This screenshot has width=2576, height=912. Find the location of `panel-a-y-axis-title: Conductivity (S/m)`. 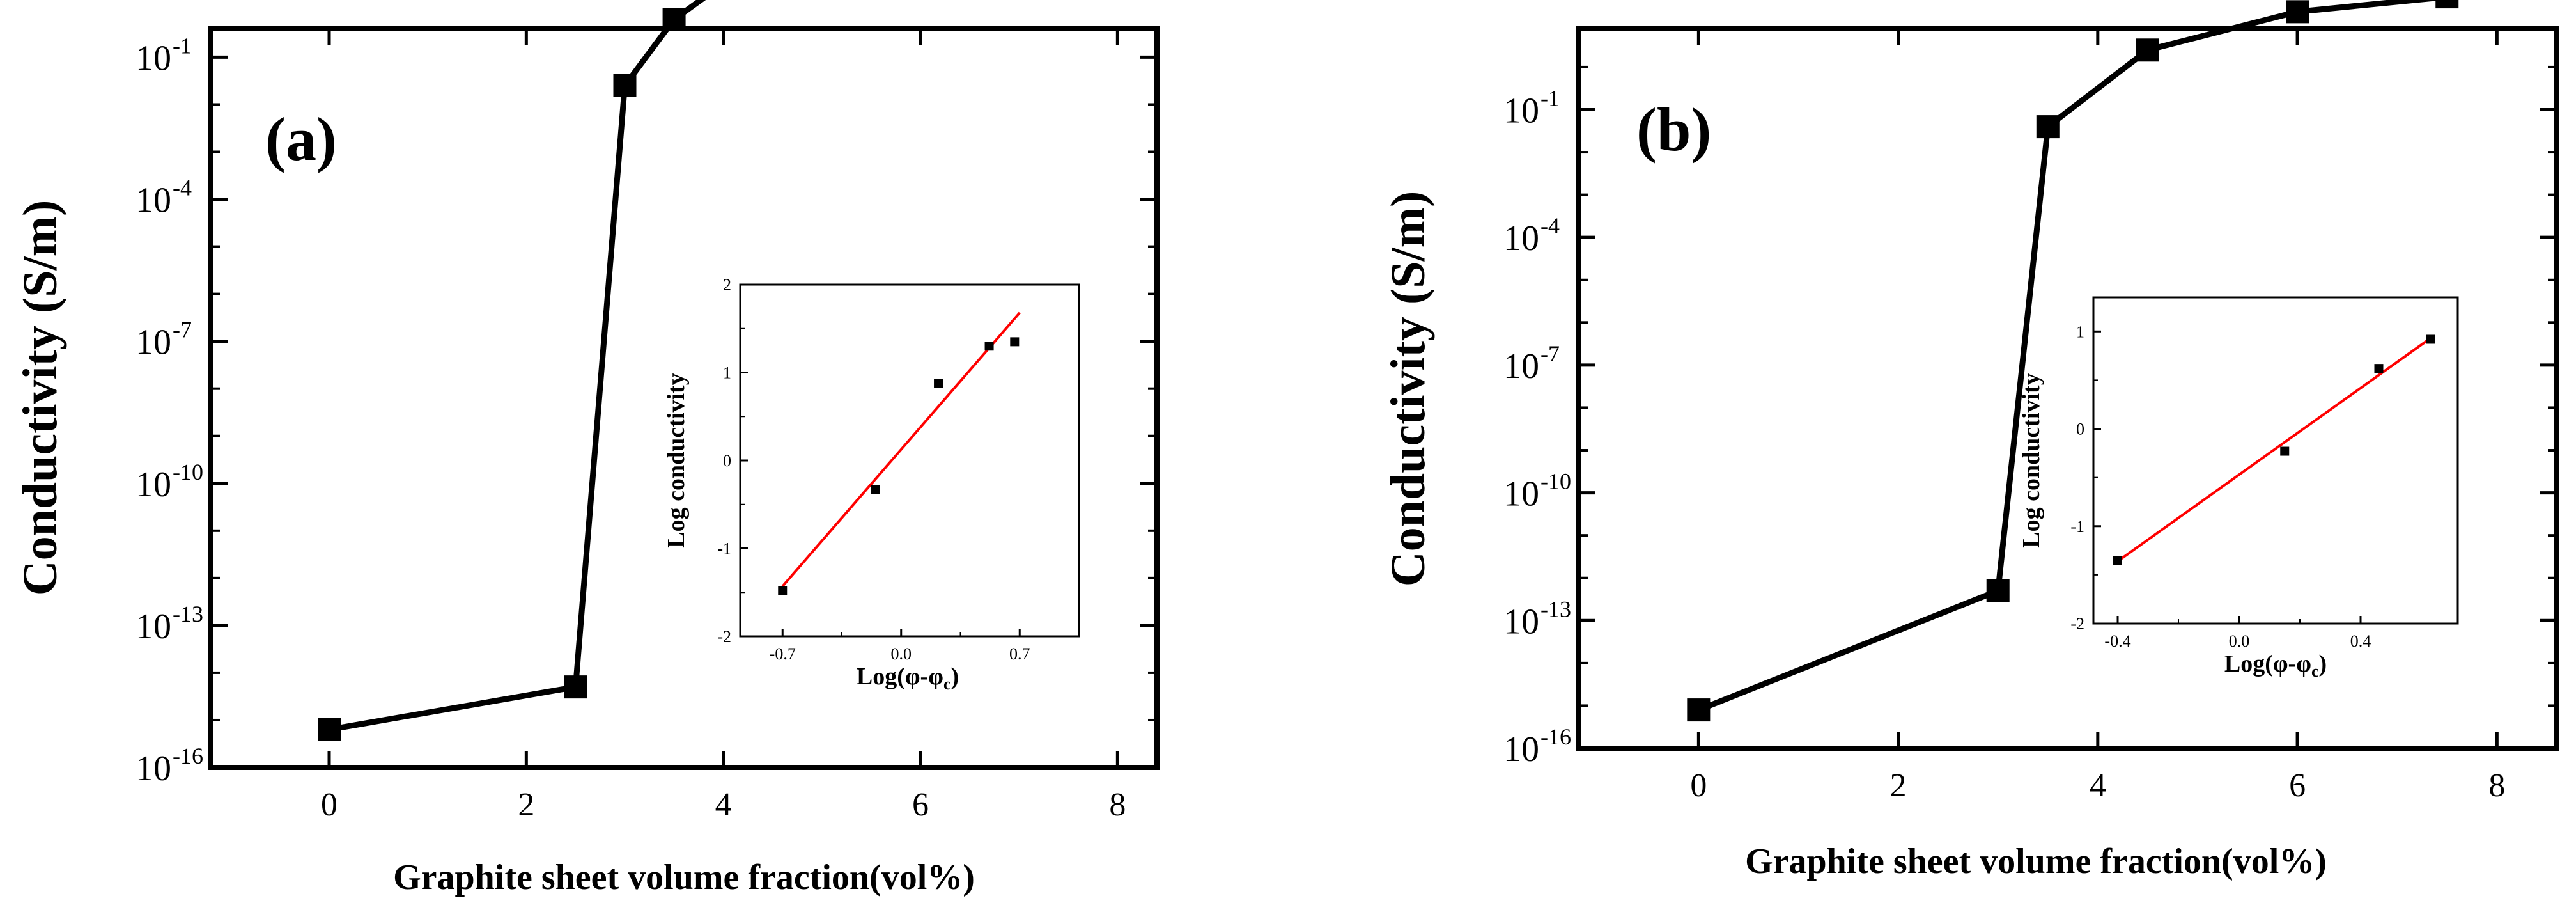

panel-a-y-axis-title: Conductivity (S/m) is located at coordinates (40, 398).